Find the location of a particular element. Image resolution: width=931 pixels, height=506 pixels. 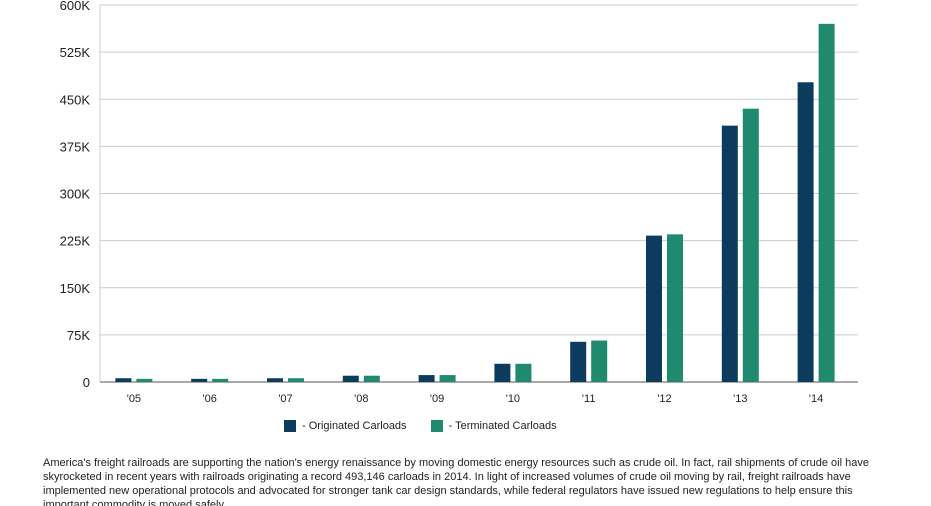

legend-label-originated: - Originated Carloads is located at coordinates (354, 426).